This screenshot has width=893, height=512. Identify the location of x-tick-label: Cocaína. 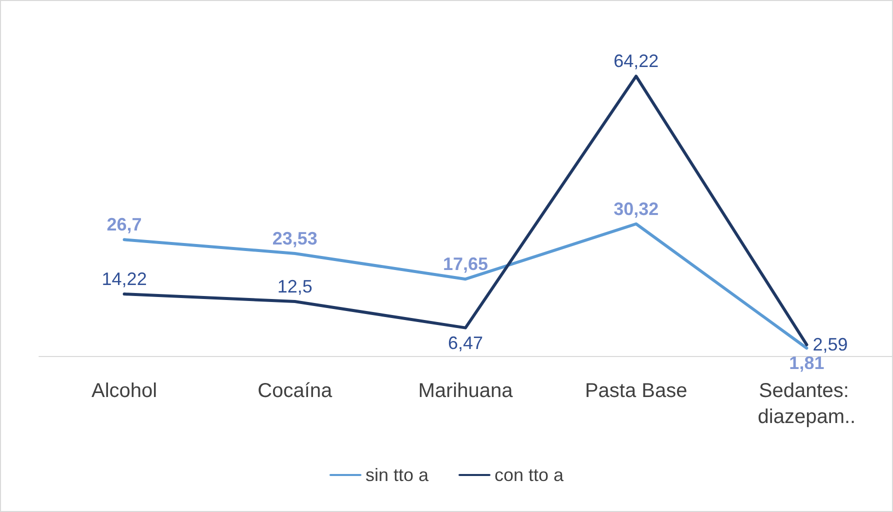
(296, 391).